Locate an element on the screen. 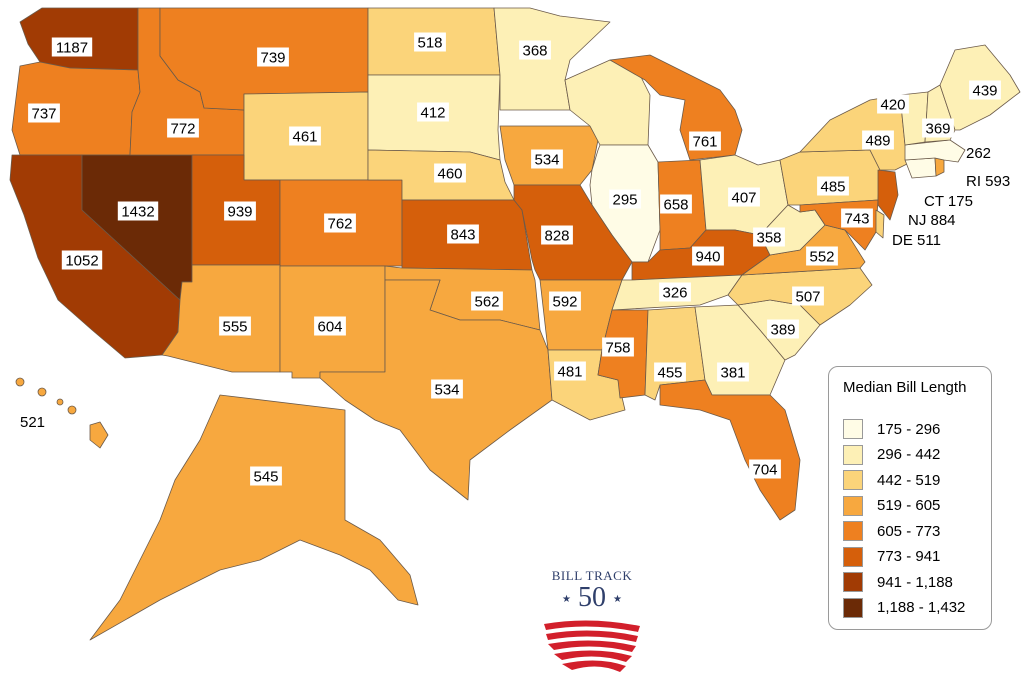 This screenshot has height=678, width=1024. value-label-GA: 381 is located at coordinates (733, 372).